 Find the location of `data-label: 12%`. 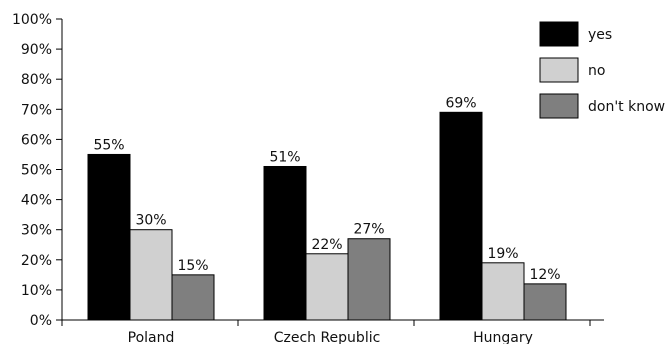

data-label: 12% is located at coordinates (544, 275).